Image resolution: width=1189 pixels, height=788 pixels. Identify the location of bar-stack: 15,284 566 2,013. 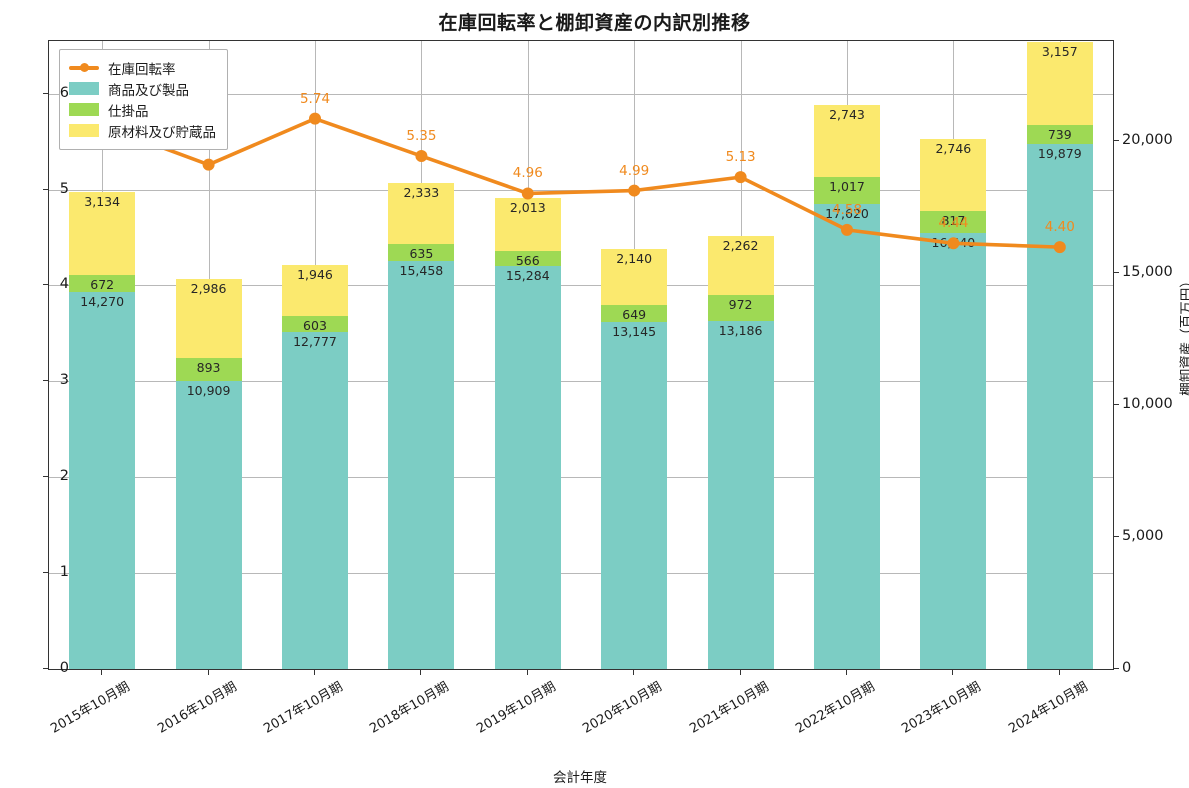
(527, 355).